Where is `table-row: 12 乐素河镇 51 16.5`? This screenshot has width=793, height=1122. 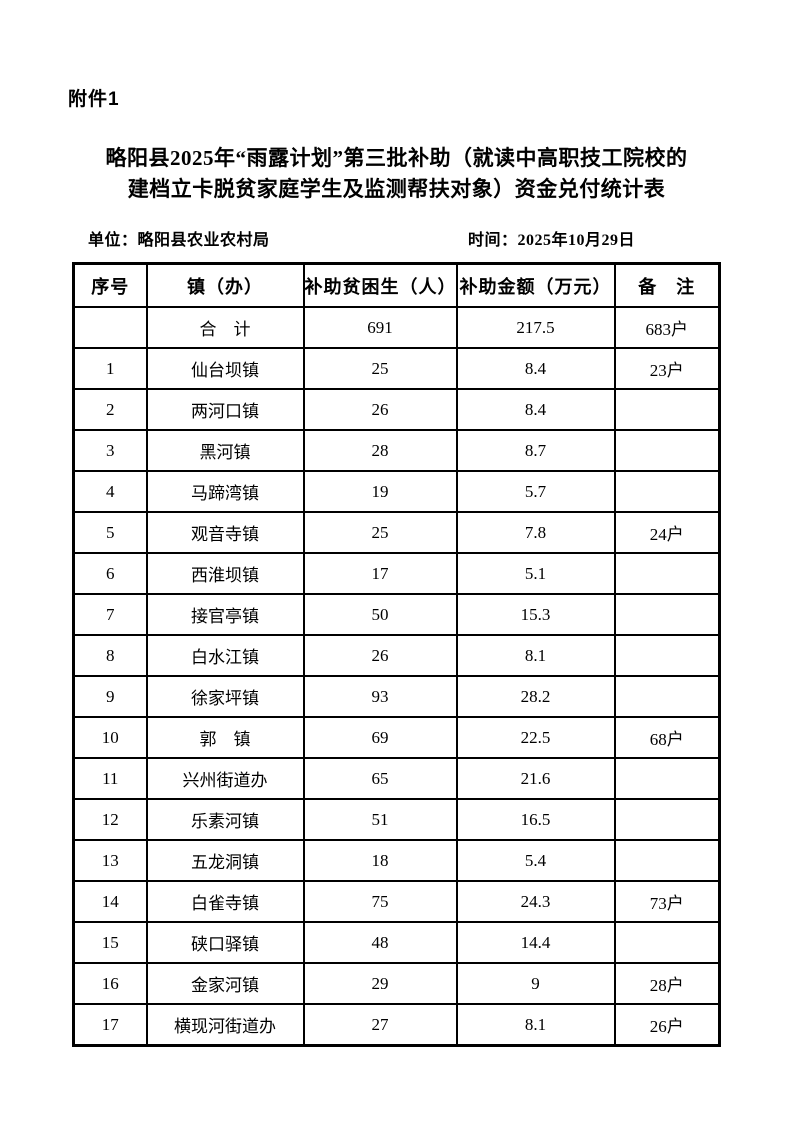 table-row: 12 乐素河镇 51 16.5 is located at coordinates (396, 819).